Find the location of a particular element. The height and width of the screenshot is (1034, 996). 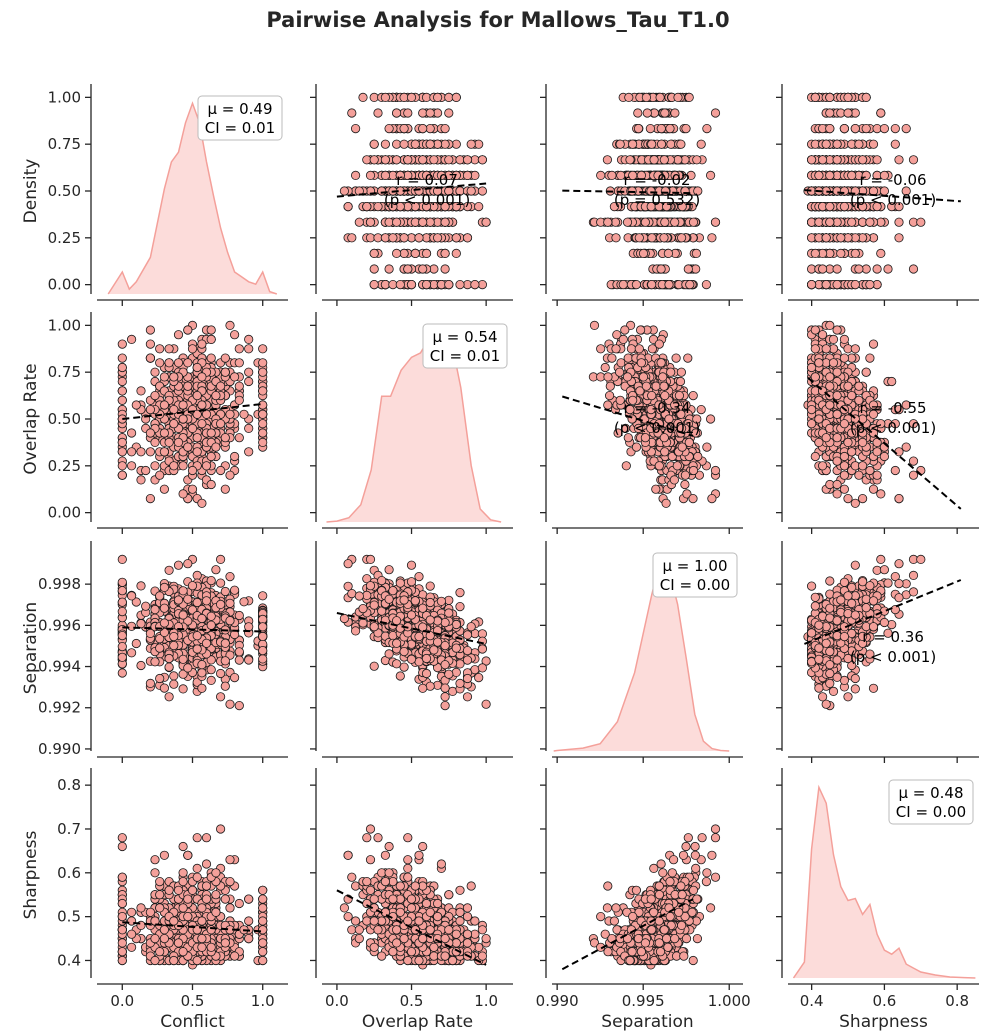

stats-ci: CI = 0.01 is located at coordinates (240, 128).